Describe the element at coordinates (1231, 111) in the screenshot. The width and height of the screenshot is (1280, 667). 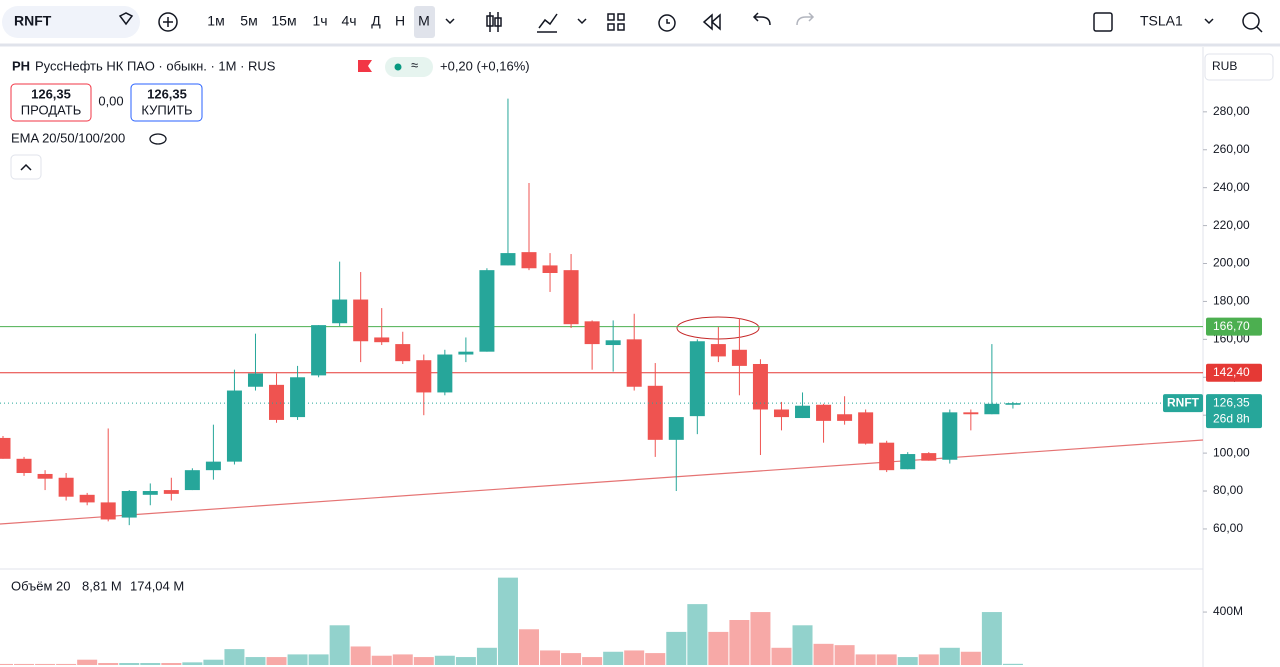
I see `y-tick-label: 280,00` at that location.